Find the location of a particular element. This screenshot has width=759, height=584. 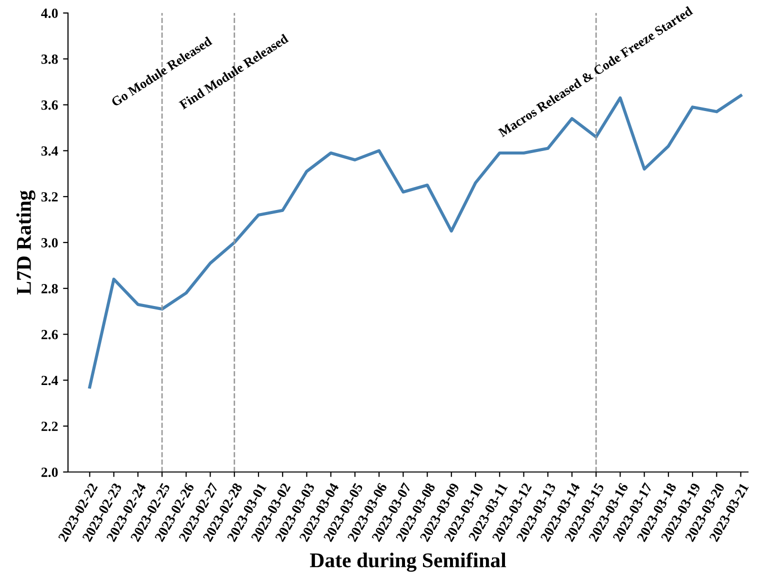

y-tick-label: 3.2 is located at coordinates (49, 197).